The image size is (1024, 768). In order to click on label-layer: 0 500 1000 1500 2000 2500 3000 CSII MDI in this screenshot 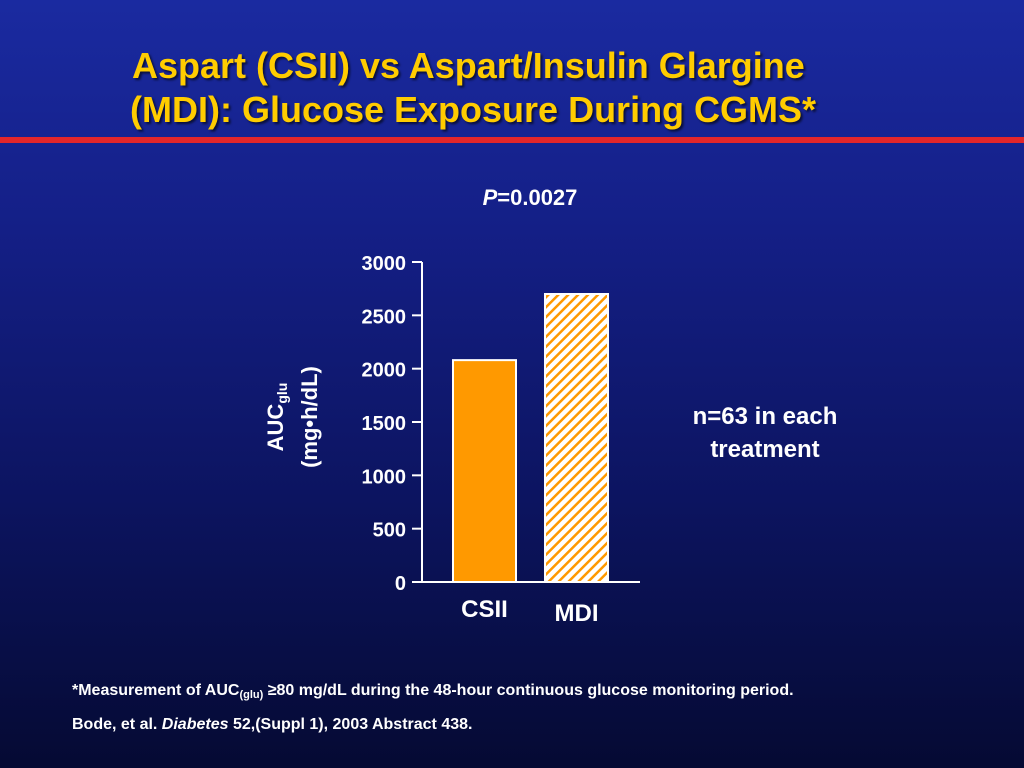, I will do `click(480, 440)`.